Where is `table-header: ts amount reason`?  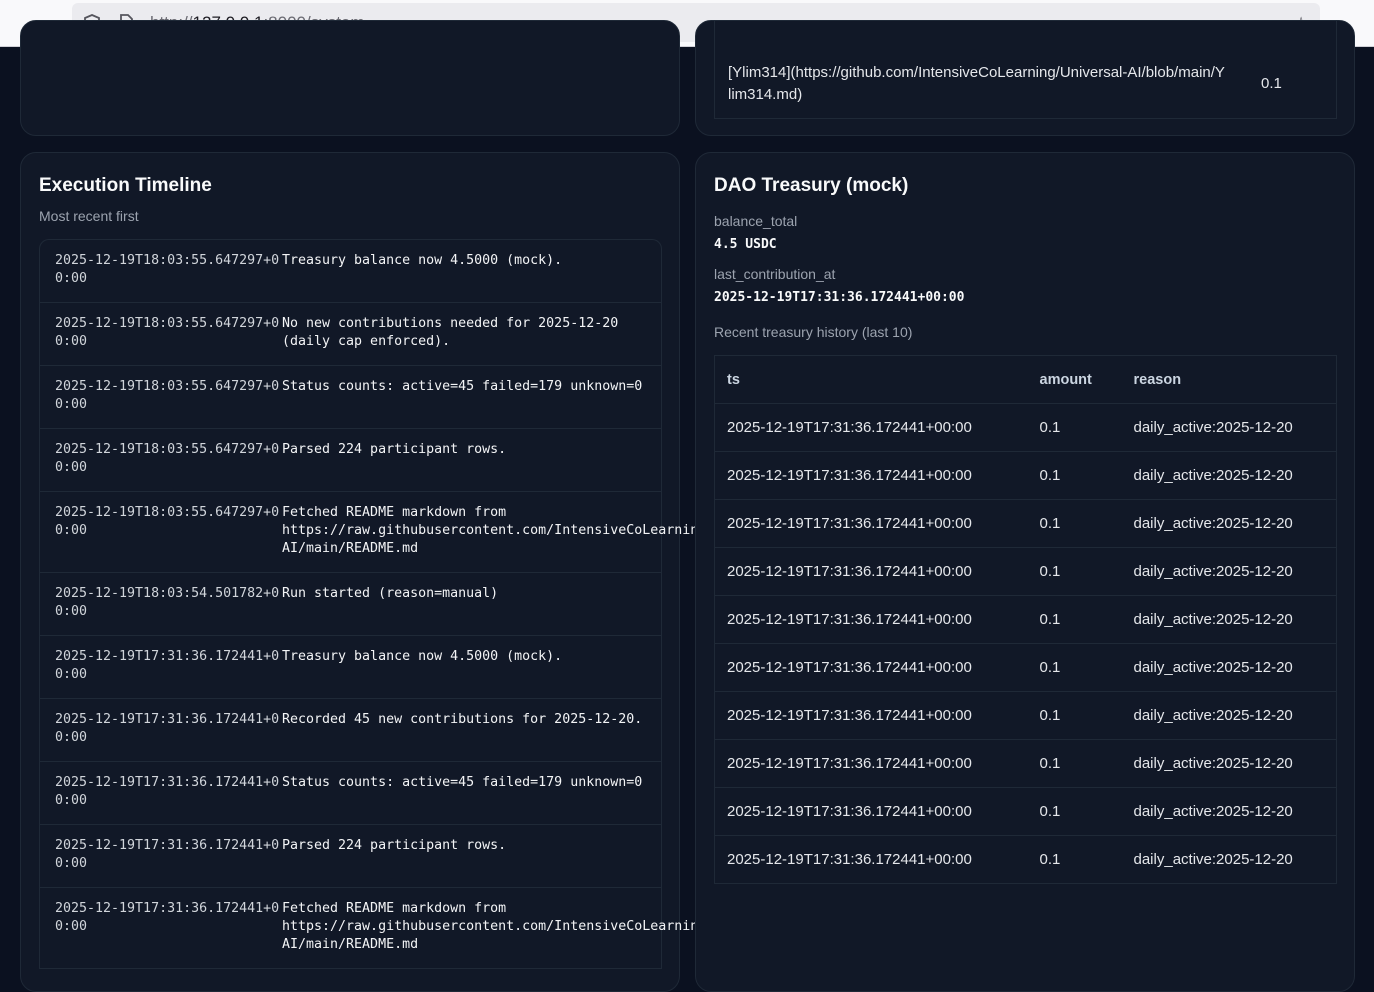 table-header: ts amount reason is located at coordinates (1025, 379).